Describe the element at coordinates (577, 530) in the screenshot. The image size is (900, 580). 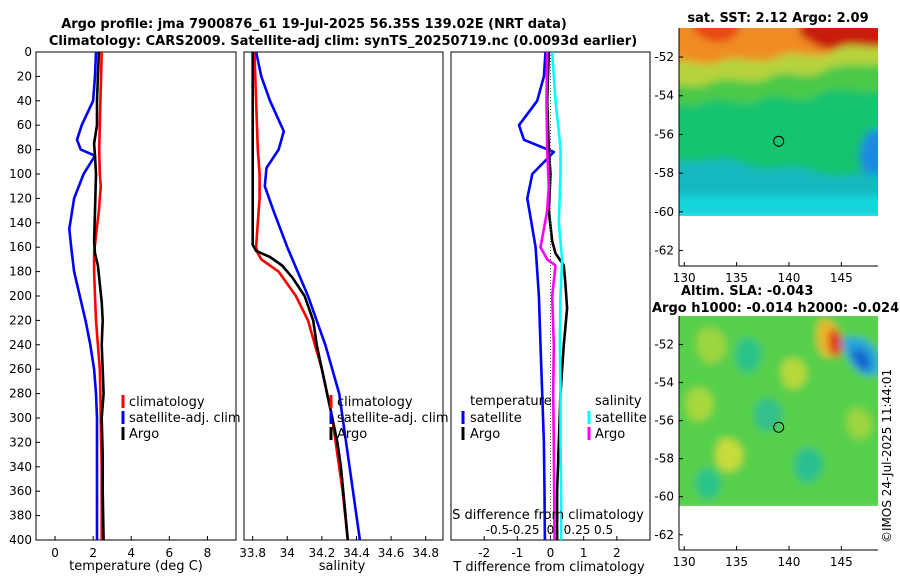
I see `s-diff-tick-label: 0.25` at that location.